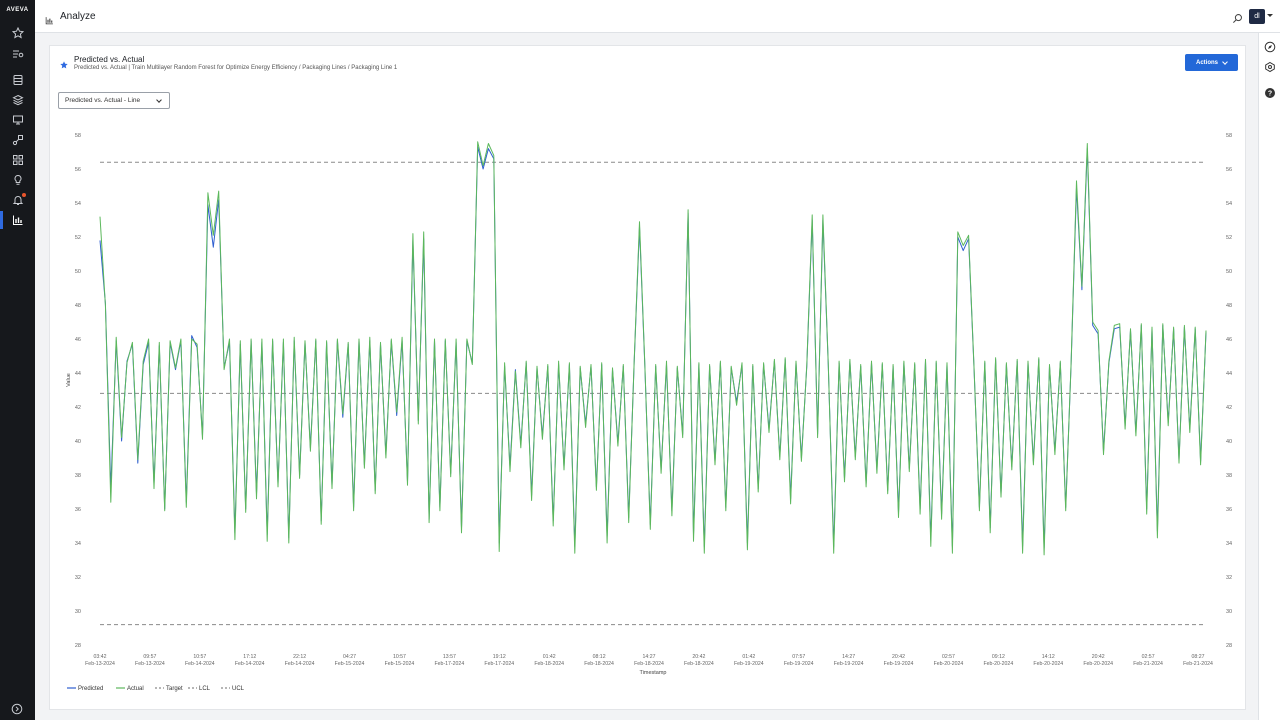 This screenshot has height=720, width=1280. I want to click on y-tick-label-left: 40, so click(78, 442).